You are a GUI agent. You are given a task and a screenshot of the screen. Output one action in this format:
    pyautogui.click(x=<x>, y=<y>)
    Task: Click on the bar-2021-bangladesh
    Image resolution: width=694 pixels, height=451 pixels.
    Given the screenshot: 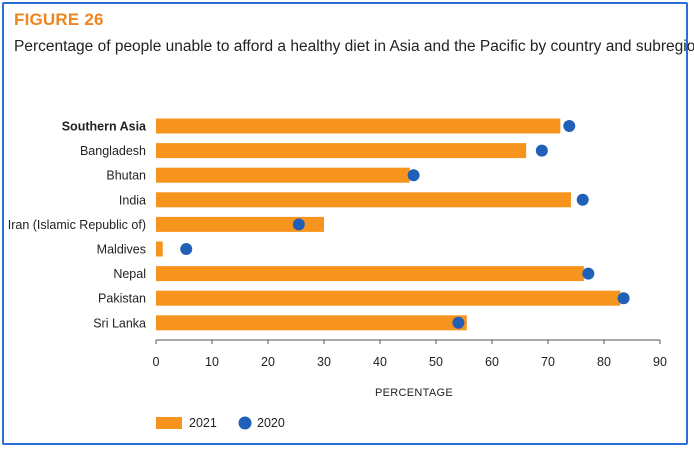 What is the action you would take?
    pyautogui.click(x=341, y=151)
    